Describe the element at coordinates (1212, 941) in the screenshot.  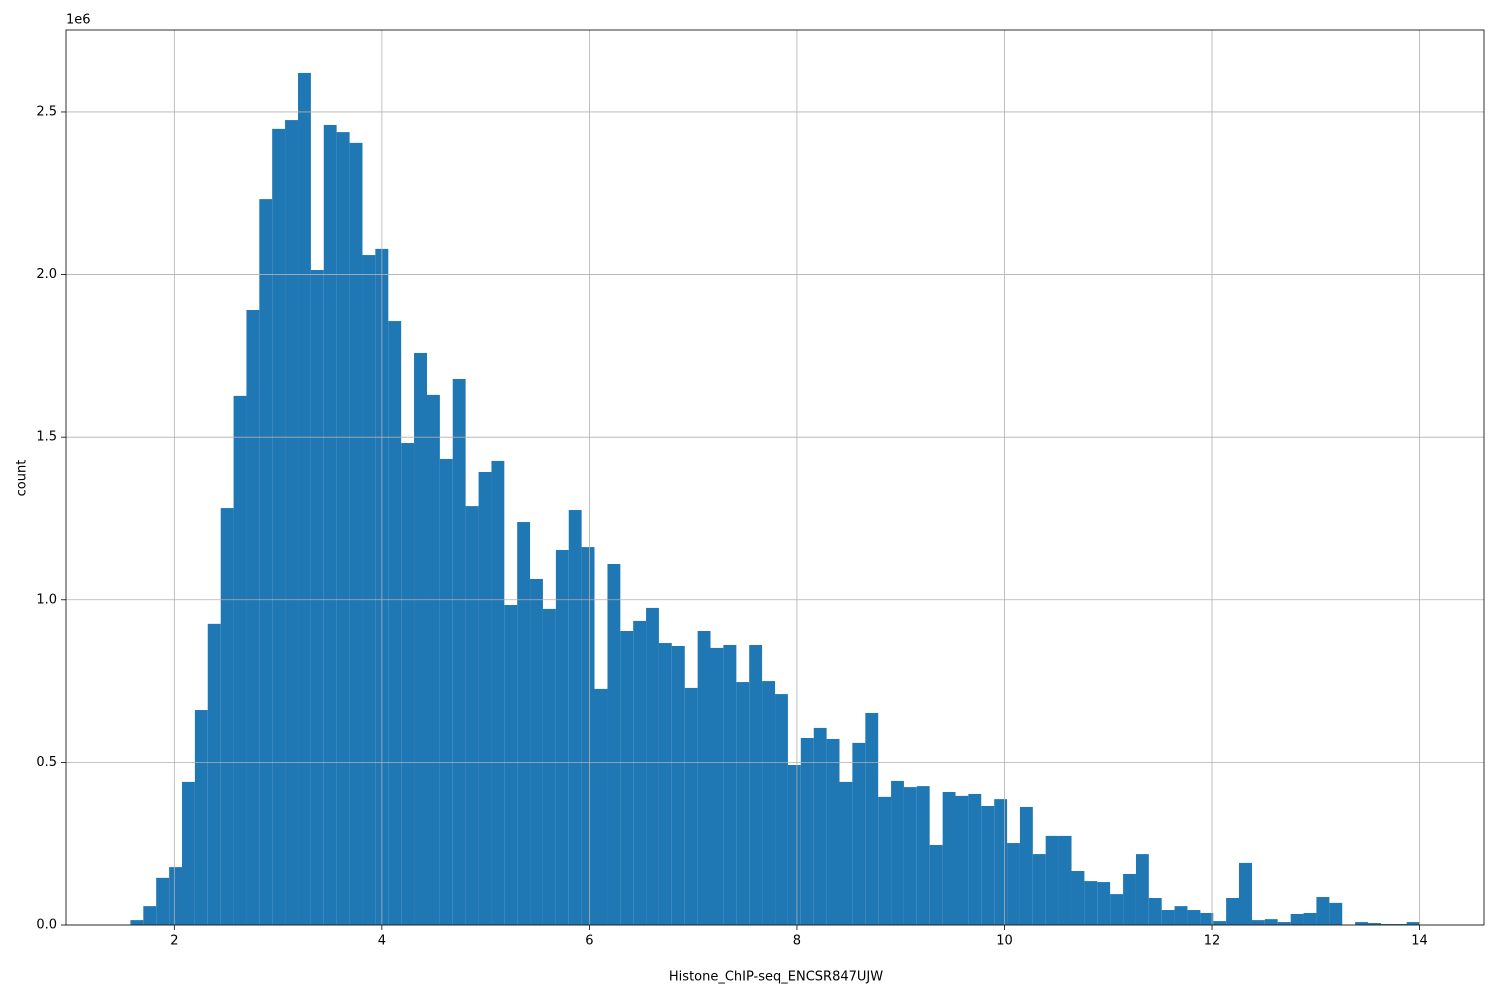
I see `x-tick-label: 12` at that location.